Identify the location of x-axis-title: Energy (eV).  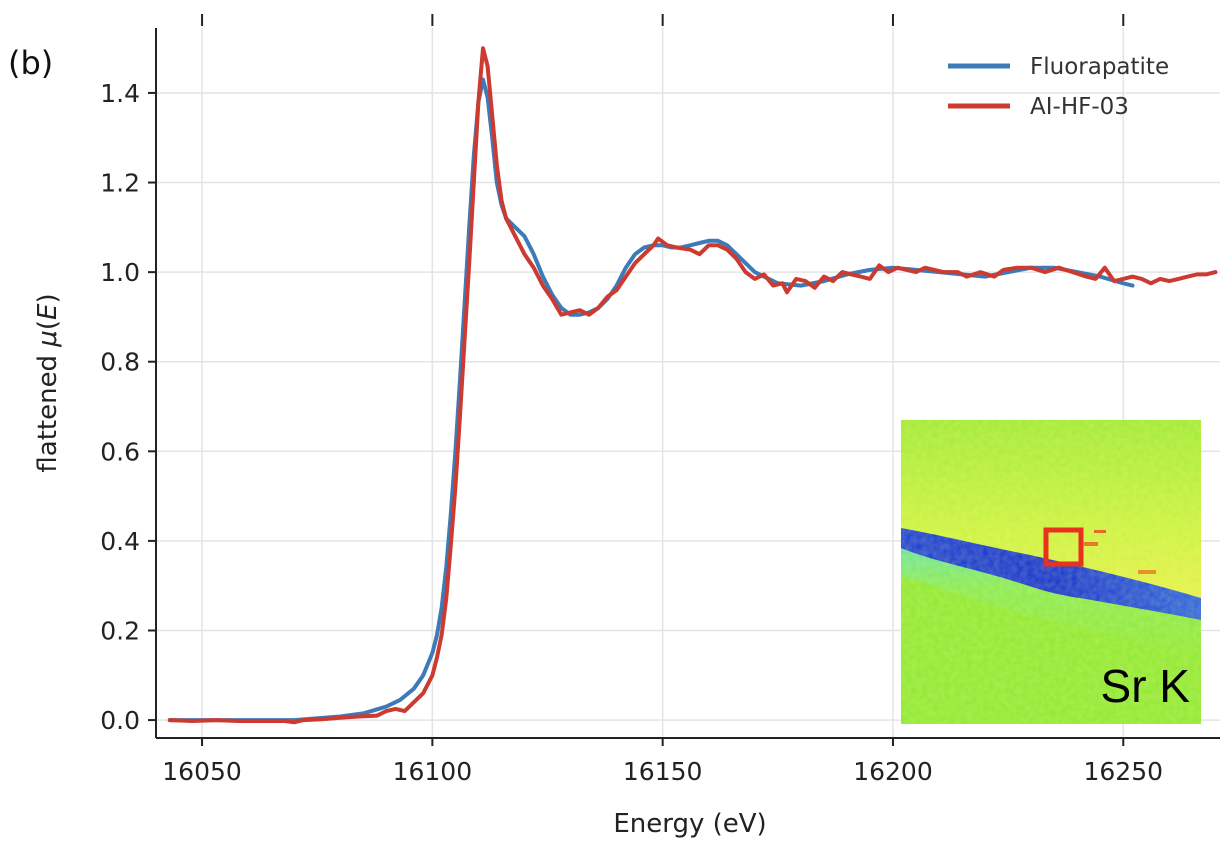
(689, 824).